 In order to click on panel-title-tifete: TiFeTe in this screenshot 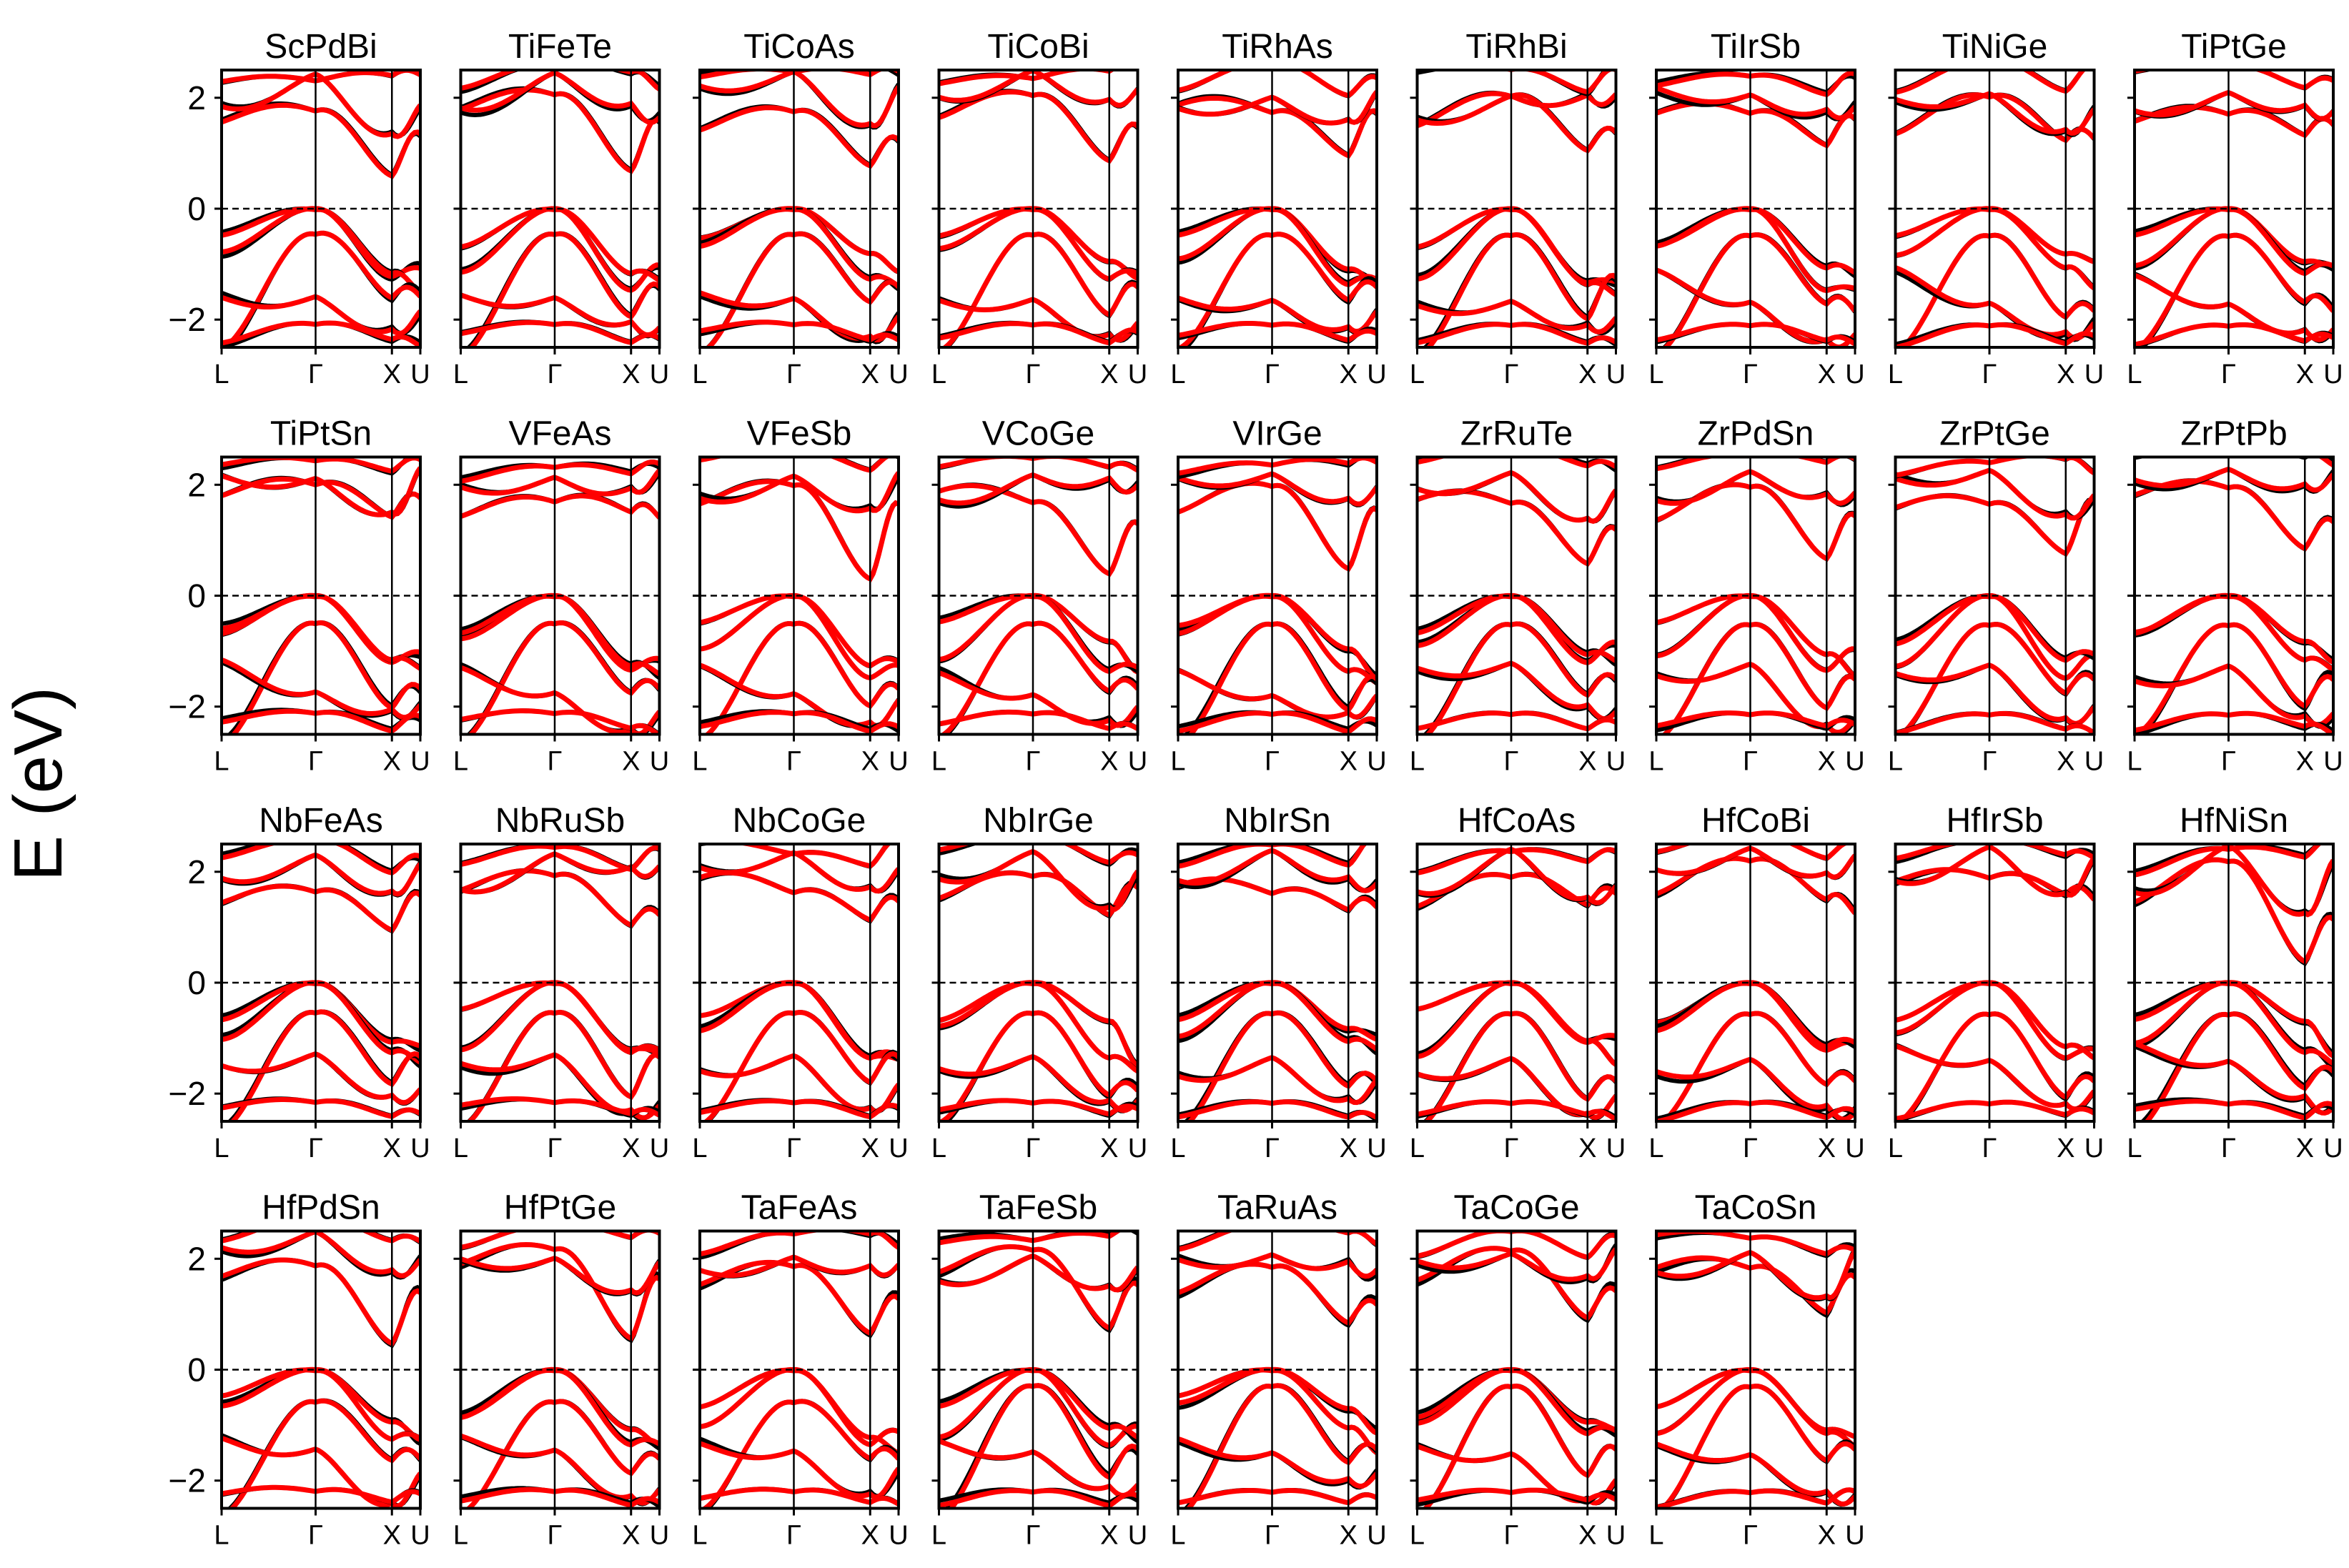, I will do `click(560, 47)`.